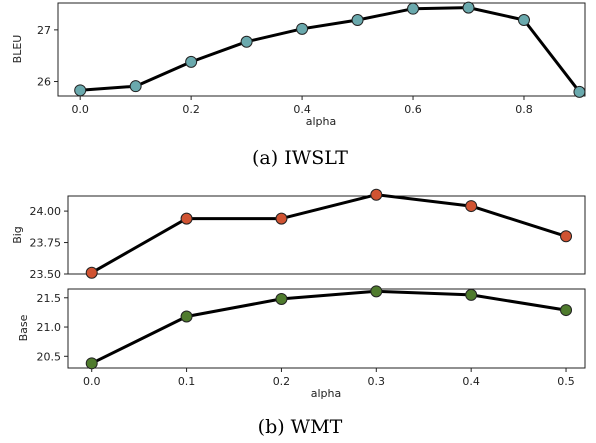 The width and height of the screenshot is (596, 443). What do you see at coordinates (49, 327) in the screenshot?
I see `y-tick-label: 21.0` at bounding box center [49, 327].